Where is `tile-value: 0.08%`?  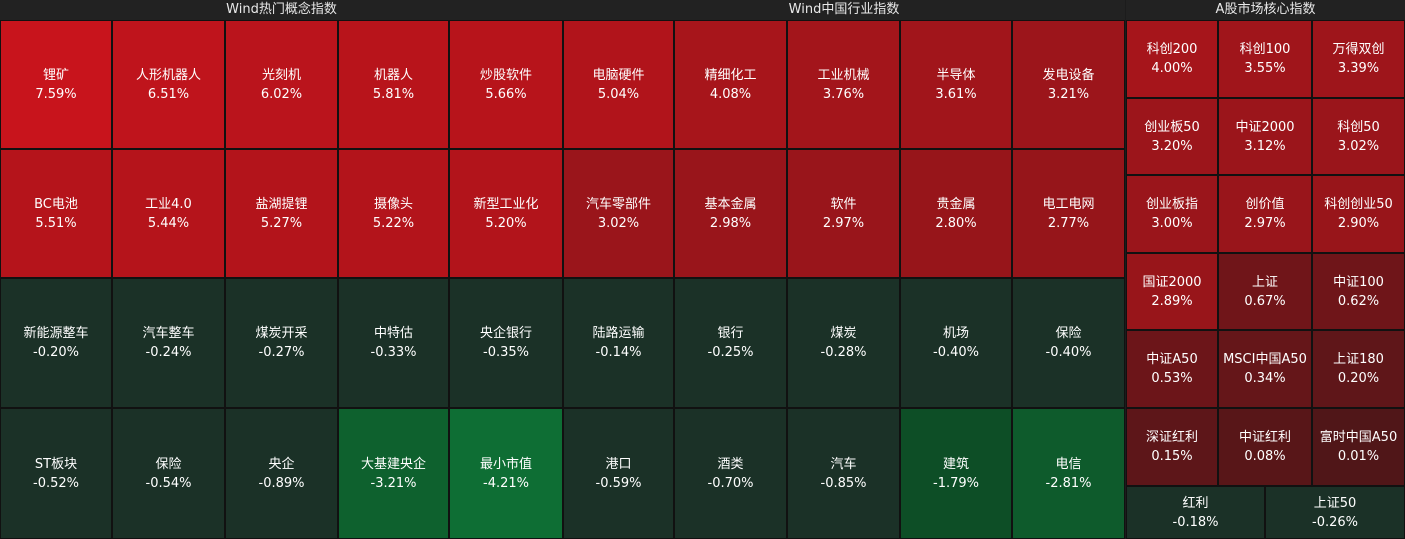
tile-value: 0.08% is located at coordinates (1265, 456).